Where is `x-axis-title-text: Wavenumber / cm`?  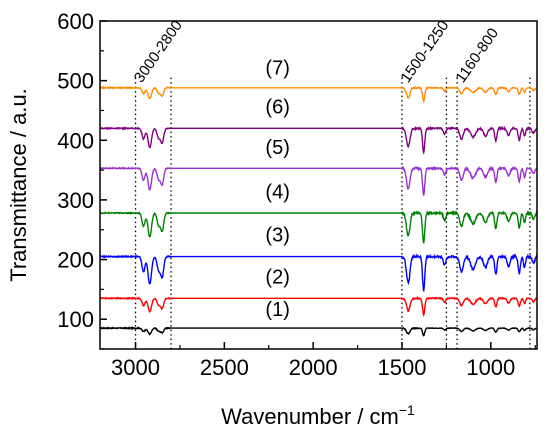 x-axis-title-text: Wavenumber / cm is located at coordinates (310, 416).